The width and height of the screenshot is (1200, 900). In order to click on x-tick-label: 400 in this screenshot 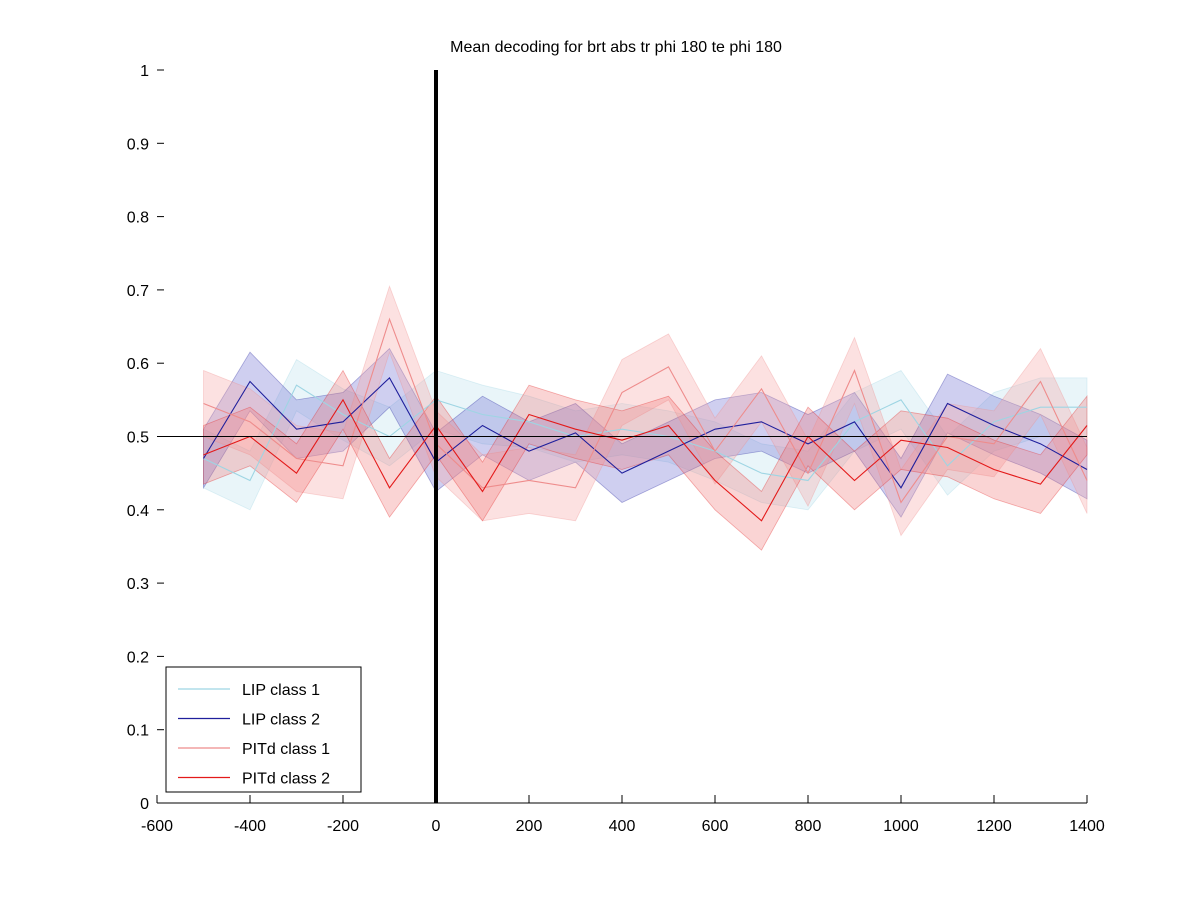, I will do `click(622, 826)`.